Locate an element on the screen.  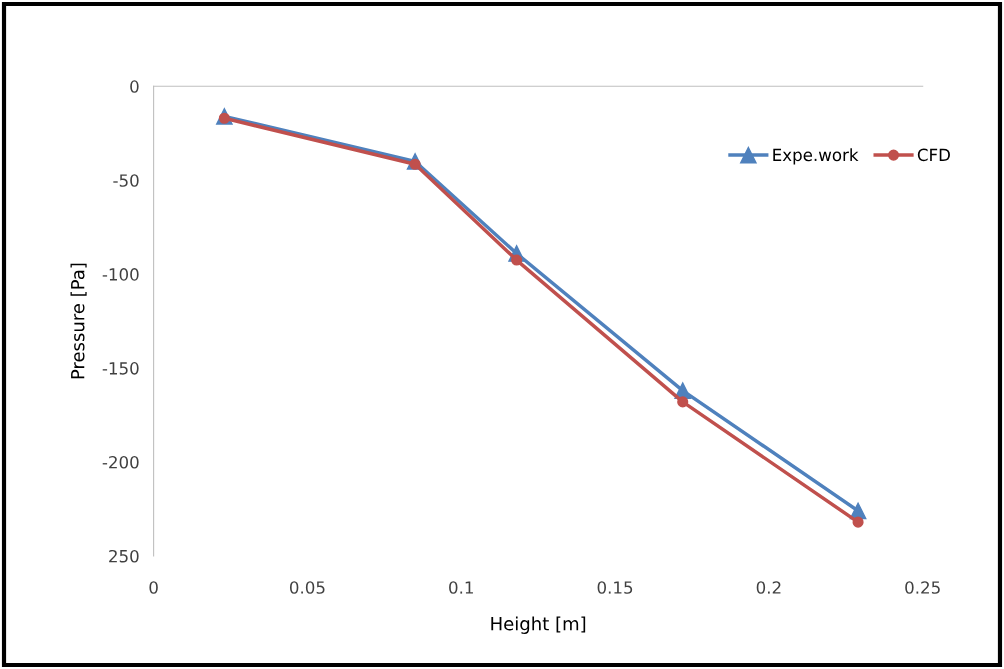
legend-label: CFD is located at coordinates (933, 155).